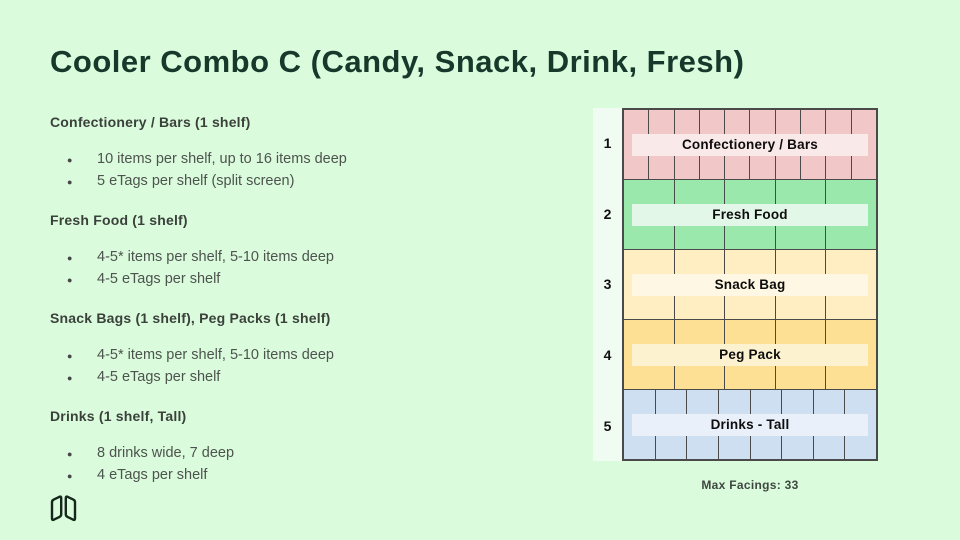 The width and height of the screenshot is (960, 540). I want to click on shelf-label-strip: Snack Bag, so click(750, 284).